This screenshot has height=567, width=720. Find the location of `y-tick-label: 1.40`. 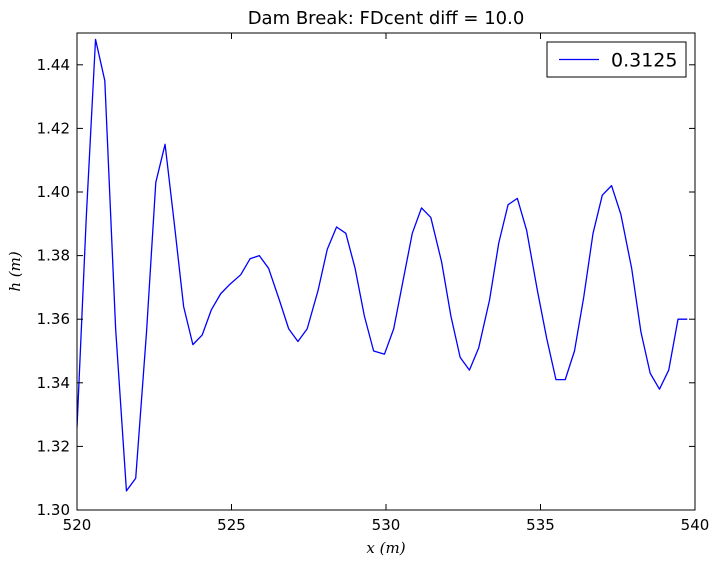

y-tick-label: 1.40 is located at coordinates (53, 192).